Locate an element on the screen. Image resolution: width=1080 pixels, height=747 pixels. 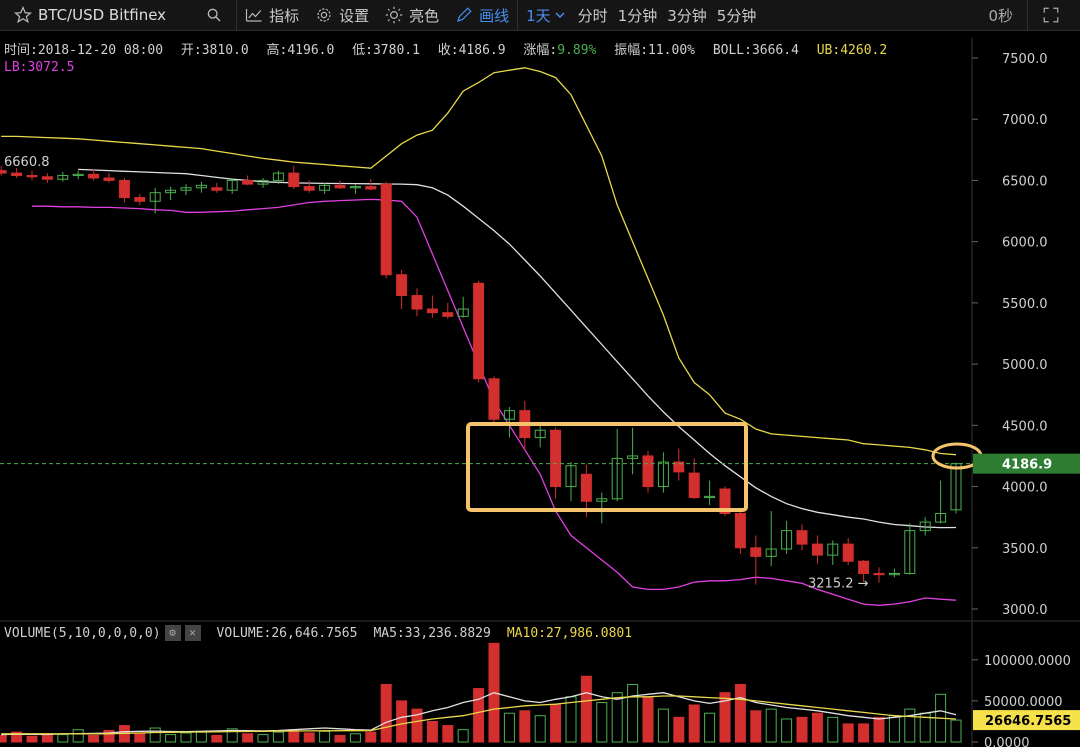
draw-button: 画线 is located at coordinates (482, 15).